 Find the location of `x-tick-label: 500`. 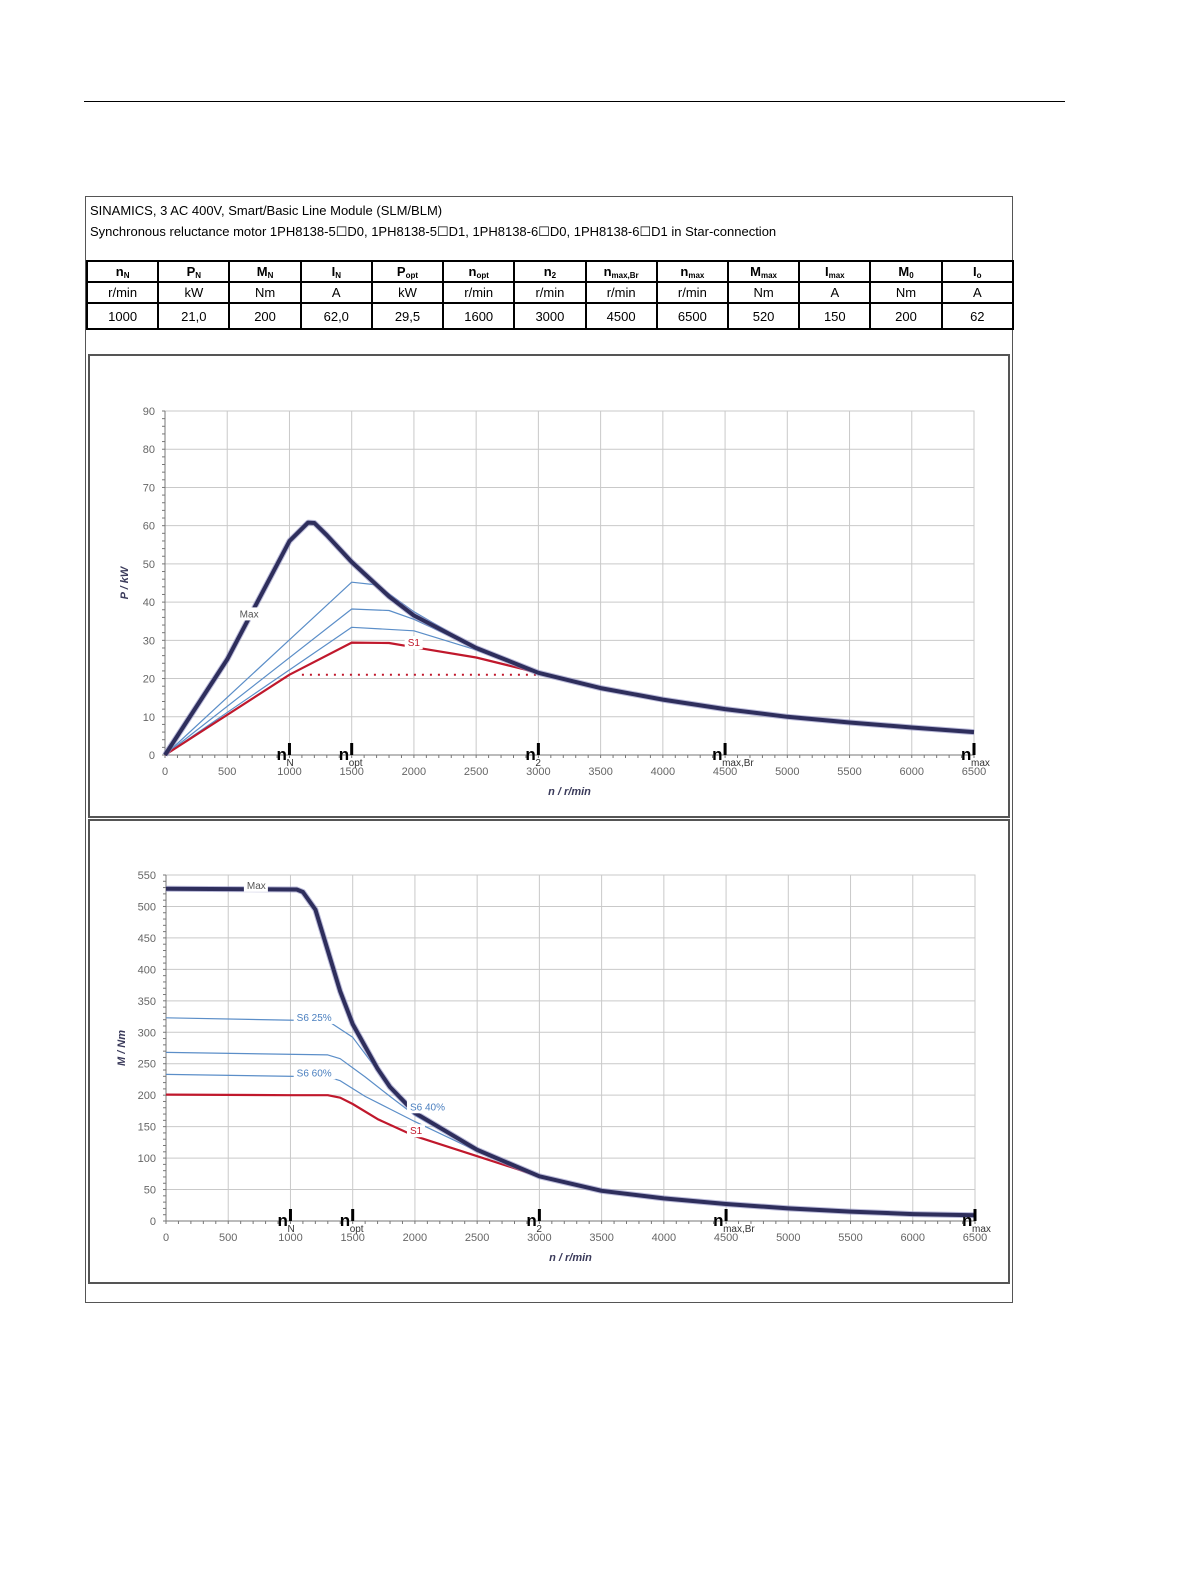

x-tick-label: 500 is located at coordinates (227, 772).